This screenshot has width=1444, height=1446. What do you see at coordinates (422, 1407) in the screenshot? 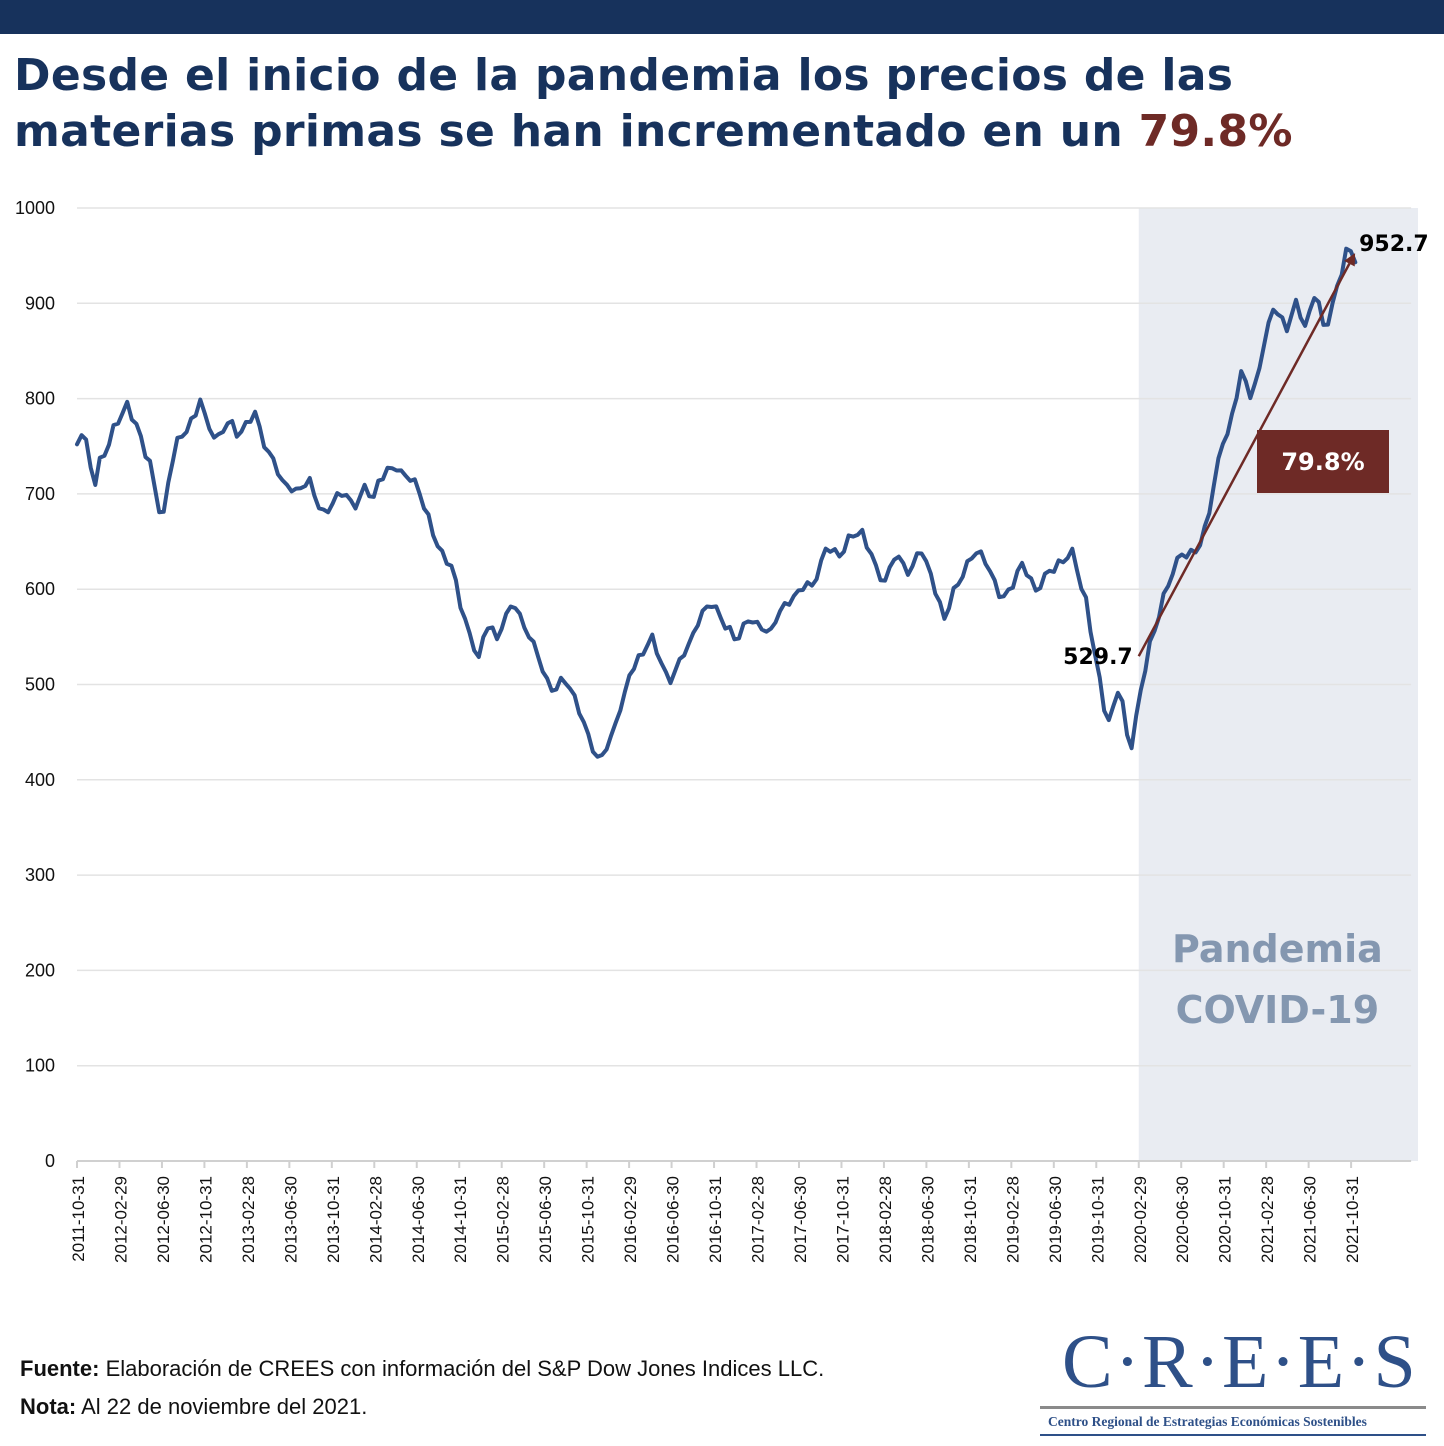
I see `date-note: Nota: Al 22 de noviembre del 2021.` at bounding box center [422, 1407].